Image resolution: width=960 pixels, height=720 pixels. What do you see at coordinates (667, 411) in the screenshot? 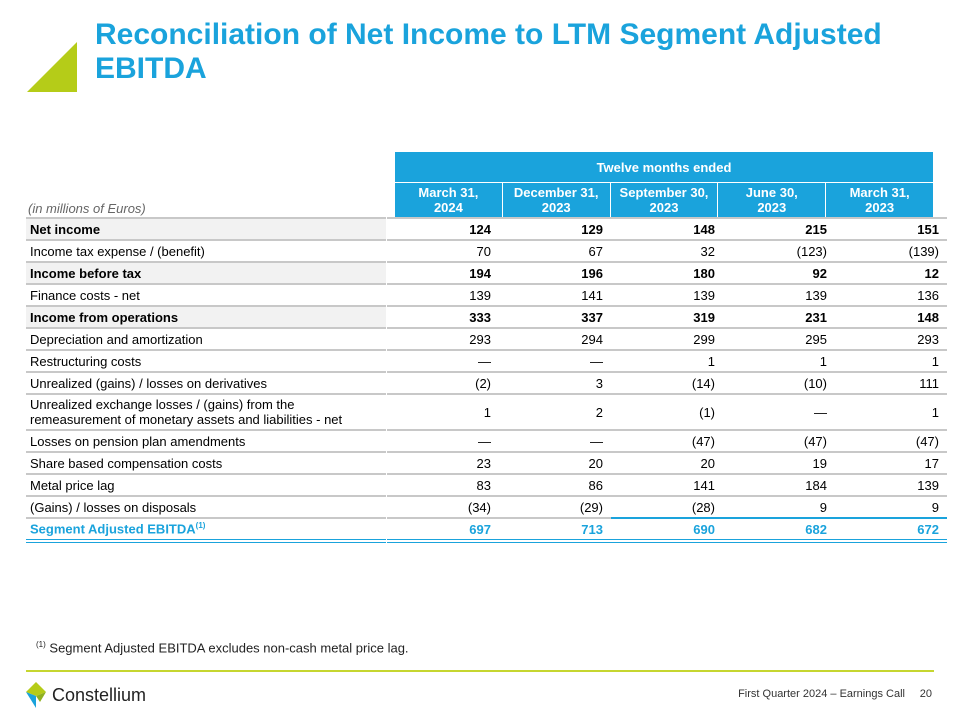
I see `cell-value: (1)` at bounding box center [667, 411].